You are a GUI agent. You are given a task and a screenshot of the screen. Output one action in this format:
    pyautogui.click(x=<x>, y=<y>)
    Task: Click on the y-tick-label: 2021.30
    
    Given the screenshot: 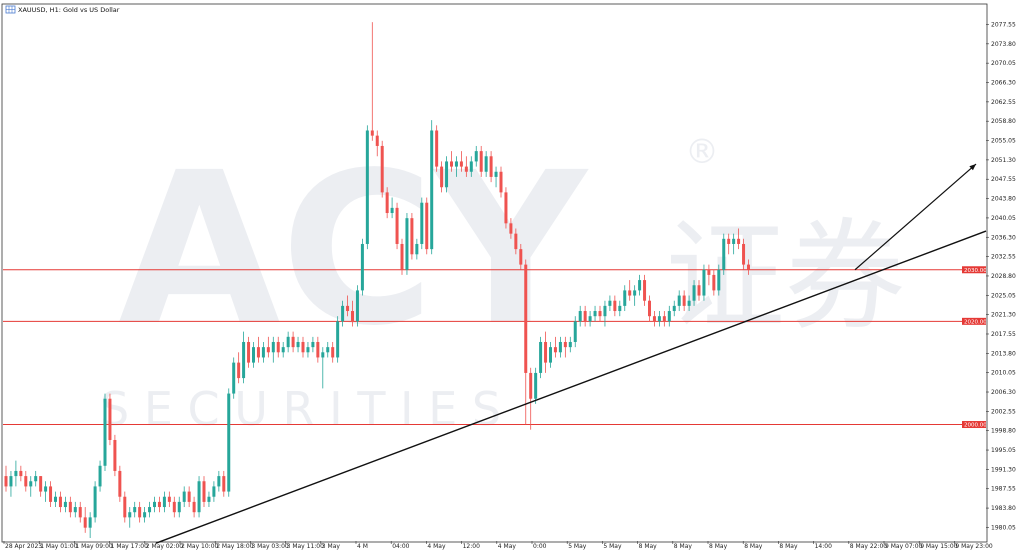 What is the action you would take?
    pyautogui.click(x=1003, y=315)
    